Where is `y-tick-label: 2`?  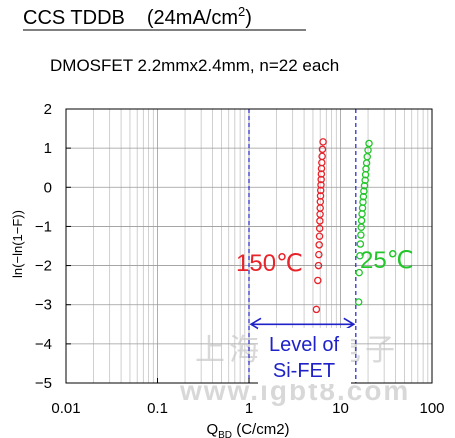
y-tick-label: 2 is located at coordinates (48, 109).